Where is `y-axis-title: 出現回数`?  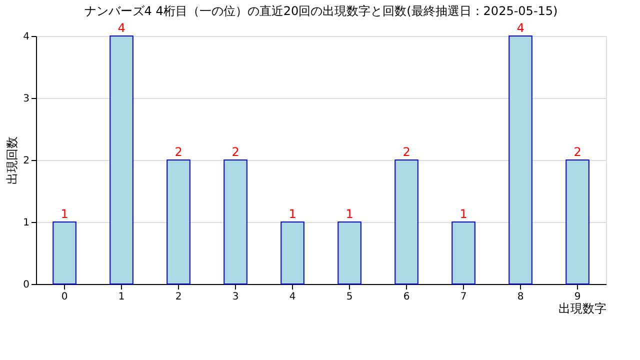 y-axis-title: 出現回数 is located at coordinates (12, 160).